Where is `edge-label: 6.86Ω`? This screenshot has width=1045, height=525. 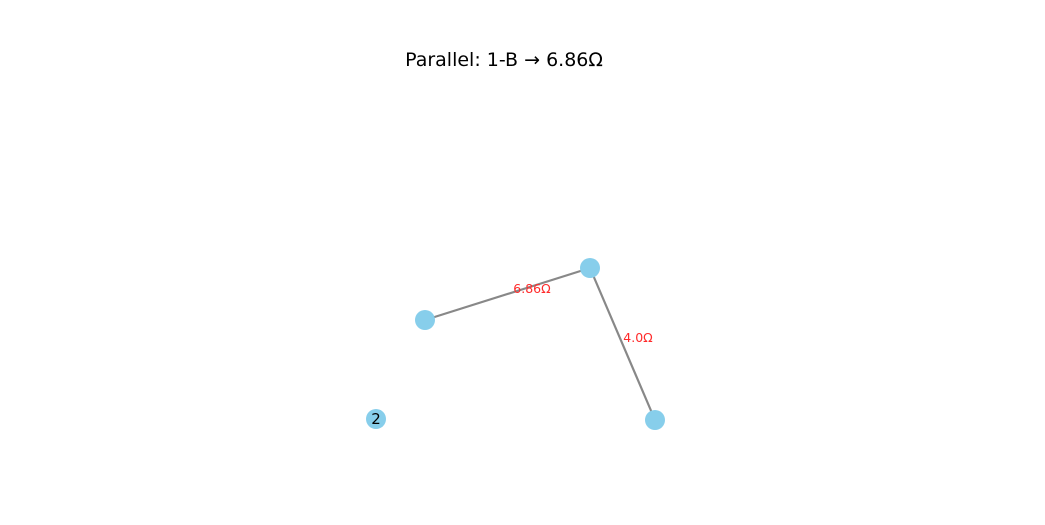 edge-label: 6.86Ω is located at coordinates (532, 288).